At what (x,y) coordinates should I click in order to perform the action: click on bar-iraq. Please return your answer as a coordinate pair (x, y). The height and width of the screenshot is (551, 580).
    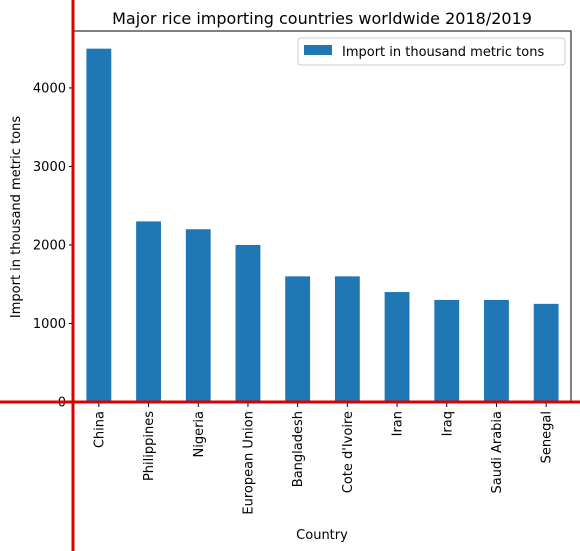
    Looking at the image, I should click on (447, 350).